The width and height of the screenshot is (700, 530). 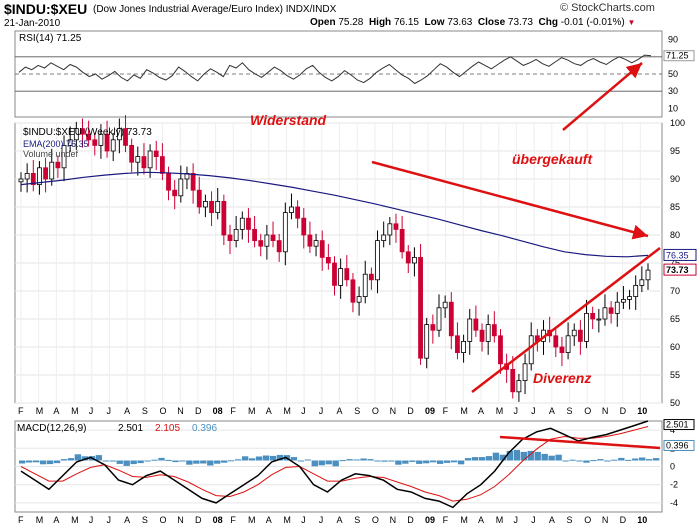 What do you see at coordinates (520, 22) in the screenshot?
I see `close-value: 73.73` at bounding box center [520, 22].